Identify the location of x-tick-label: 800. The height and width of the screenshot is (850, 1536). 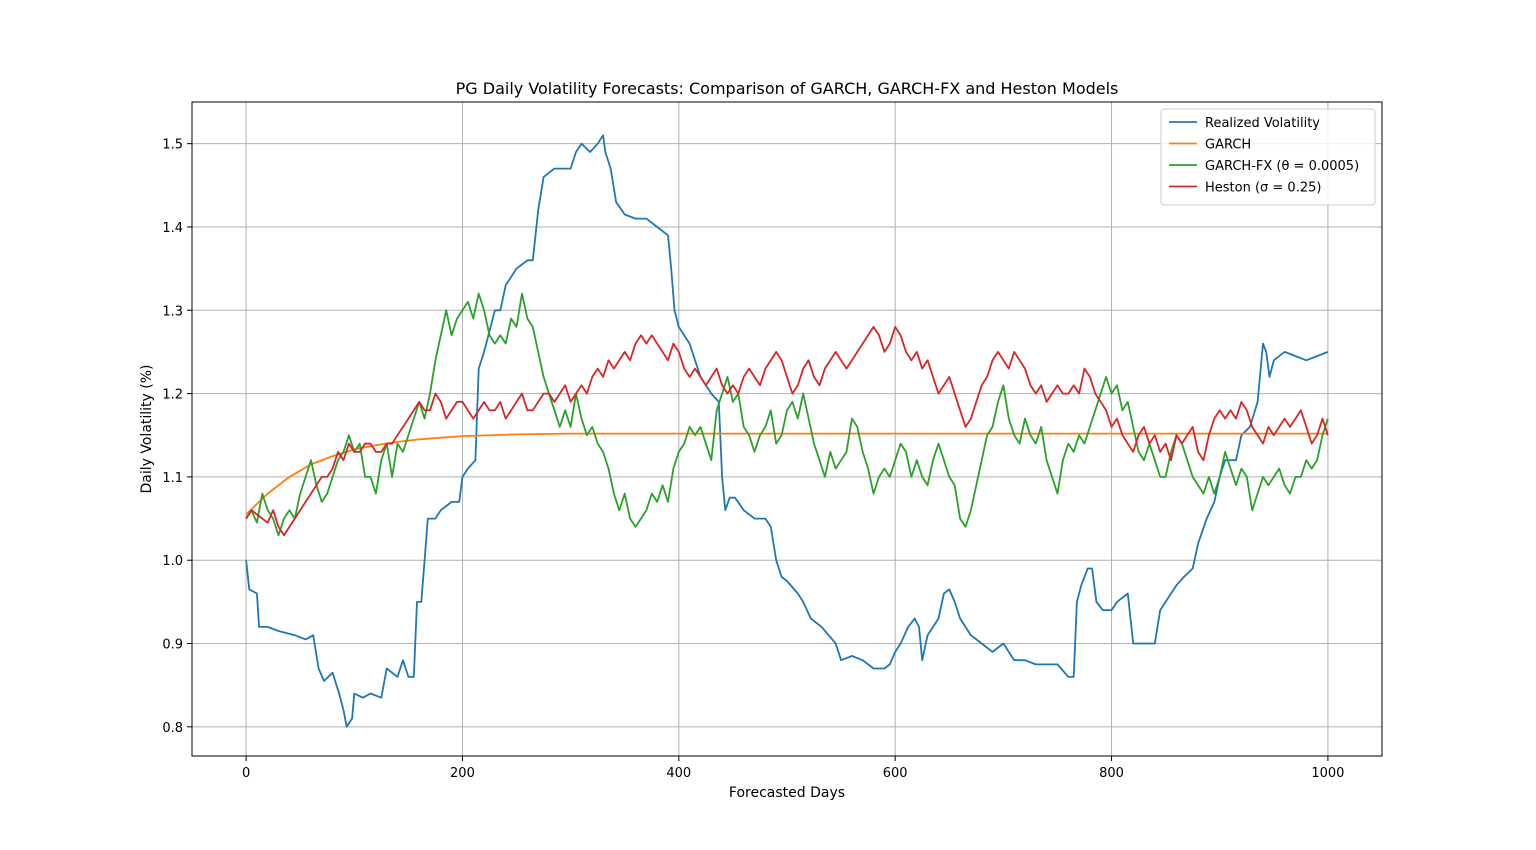
(1111, 773).